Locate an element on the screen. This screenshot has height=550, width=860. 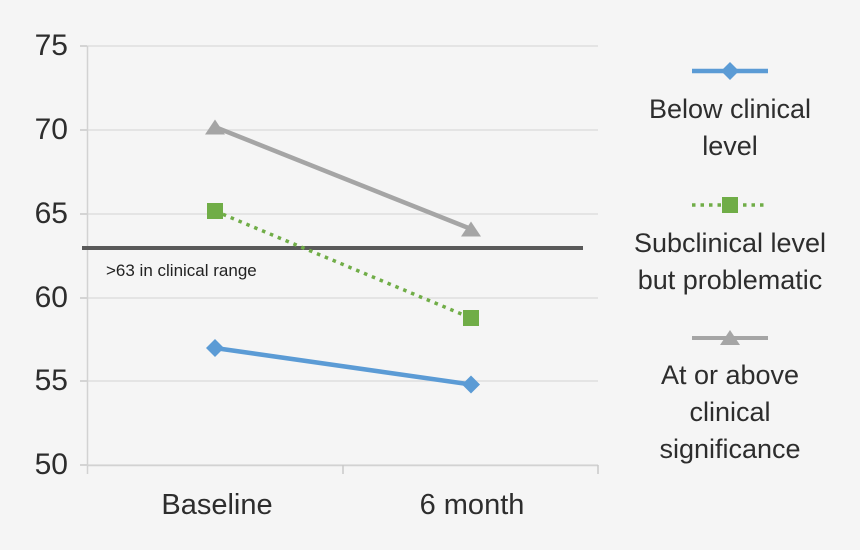
y-tick-label-55: 55 is located at coordinates (51, 380).